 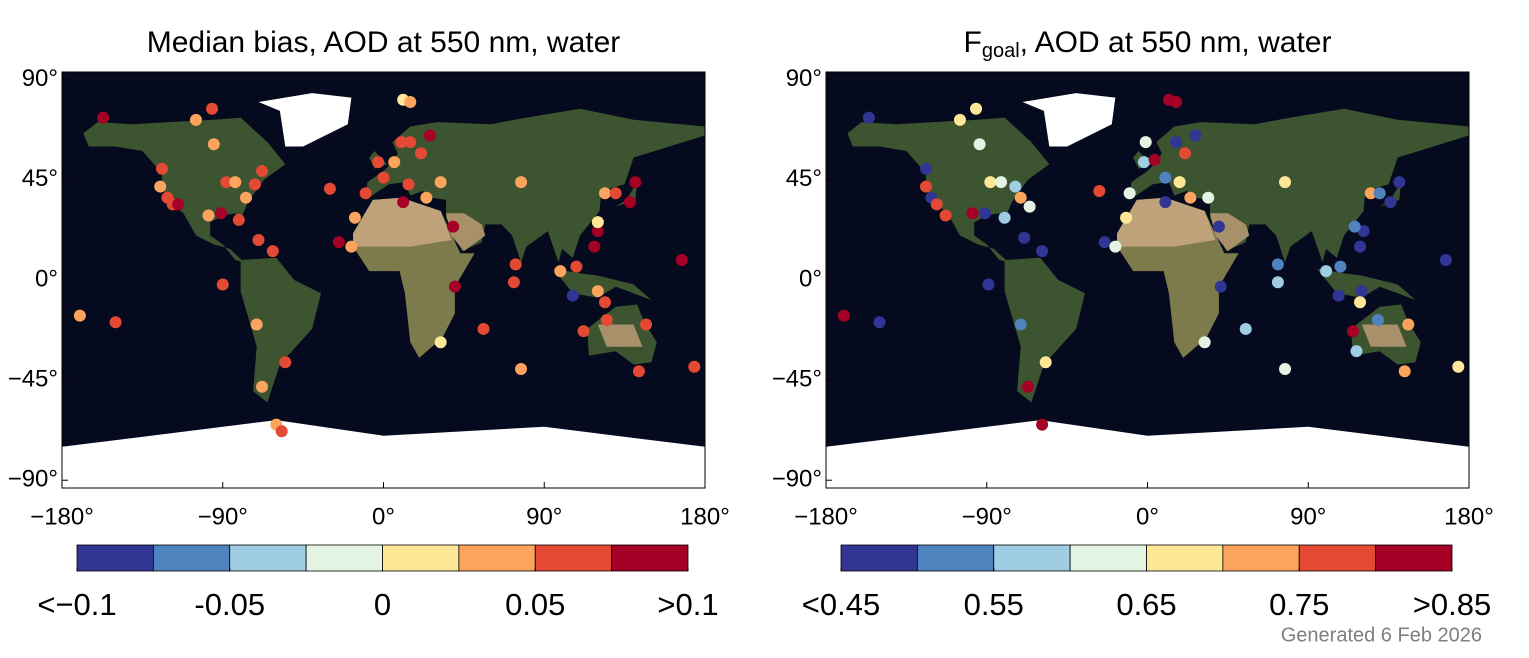 What do you see at coordinates (384, 42) in the screenshot?
I see `chart-title: Median bias, AOD at 550 nm, water` at bounding box center [384, 42].